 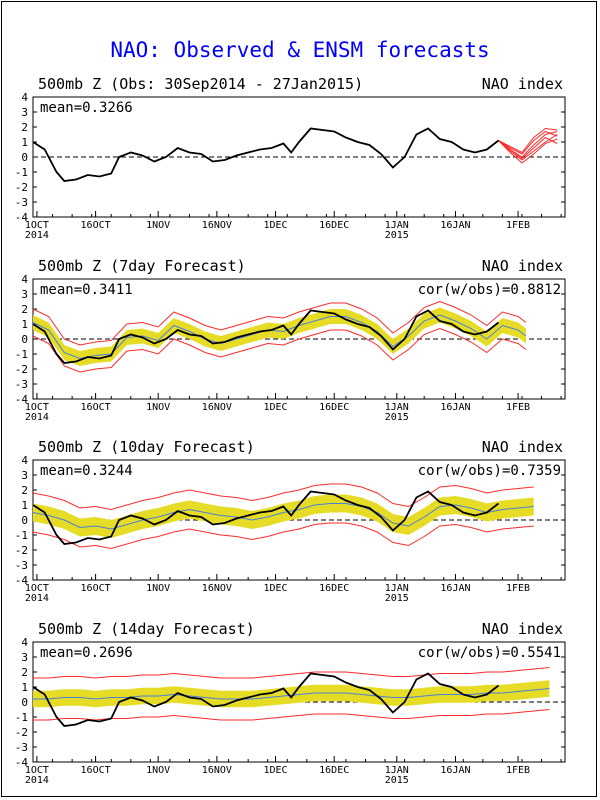 What do you see at coordinates (24, 339) in the screenshot?
I see `panel-2-ytick-label: 0` at bounding box center [24, 339].